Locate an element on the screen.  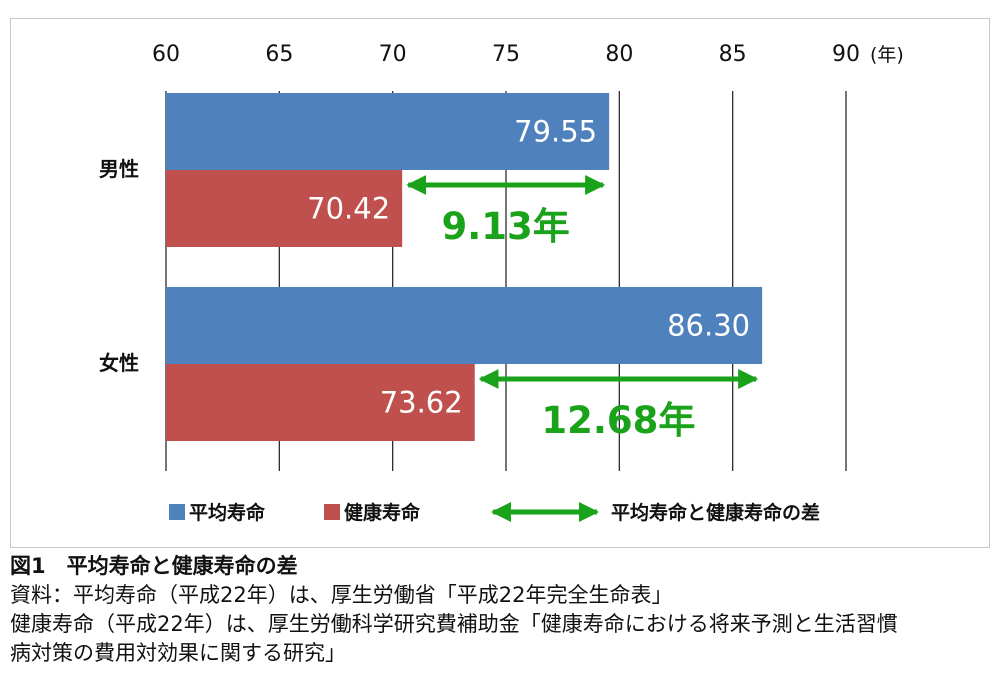
bar-value-label: 86.30 is located at coordinates (708, 326).